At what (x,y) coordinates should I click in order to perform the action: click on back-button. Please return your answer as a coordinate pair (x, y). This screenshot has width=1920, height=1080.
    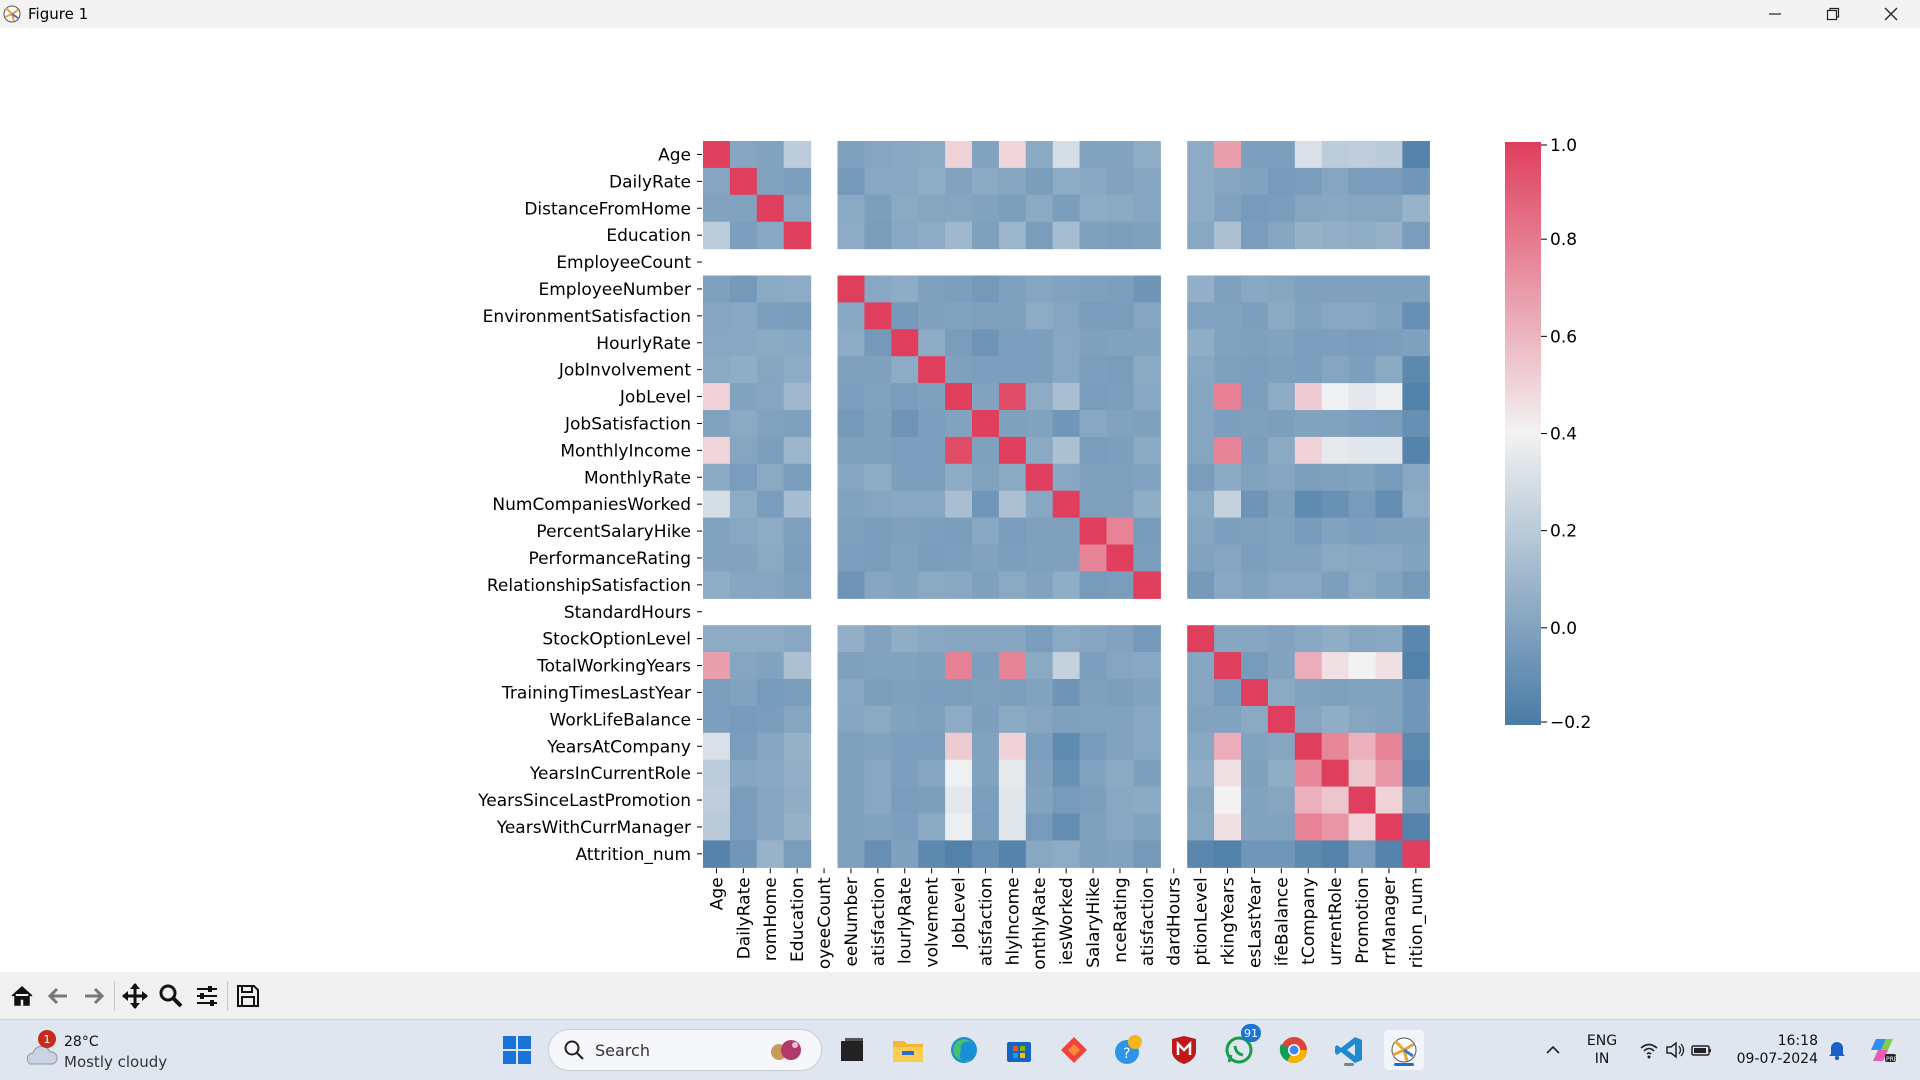
    Looking at the image, I should click on (58, 996).